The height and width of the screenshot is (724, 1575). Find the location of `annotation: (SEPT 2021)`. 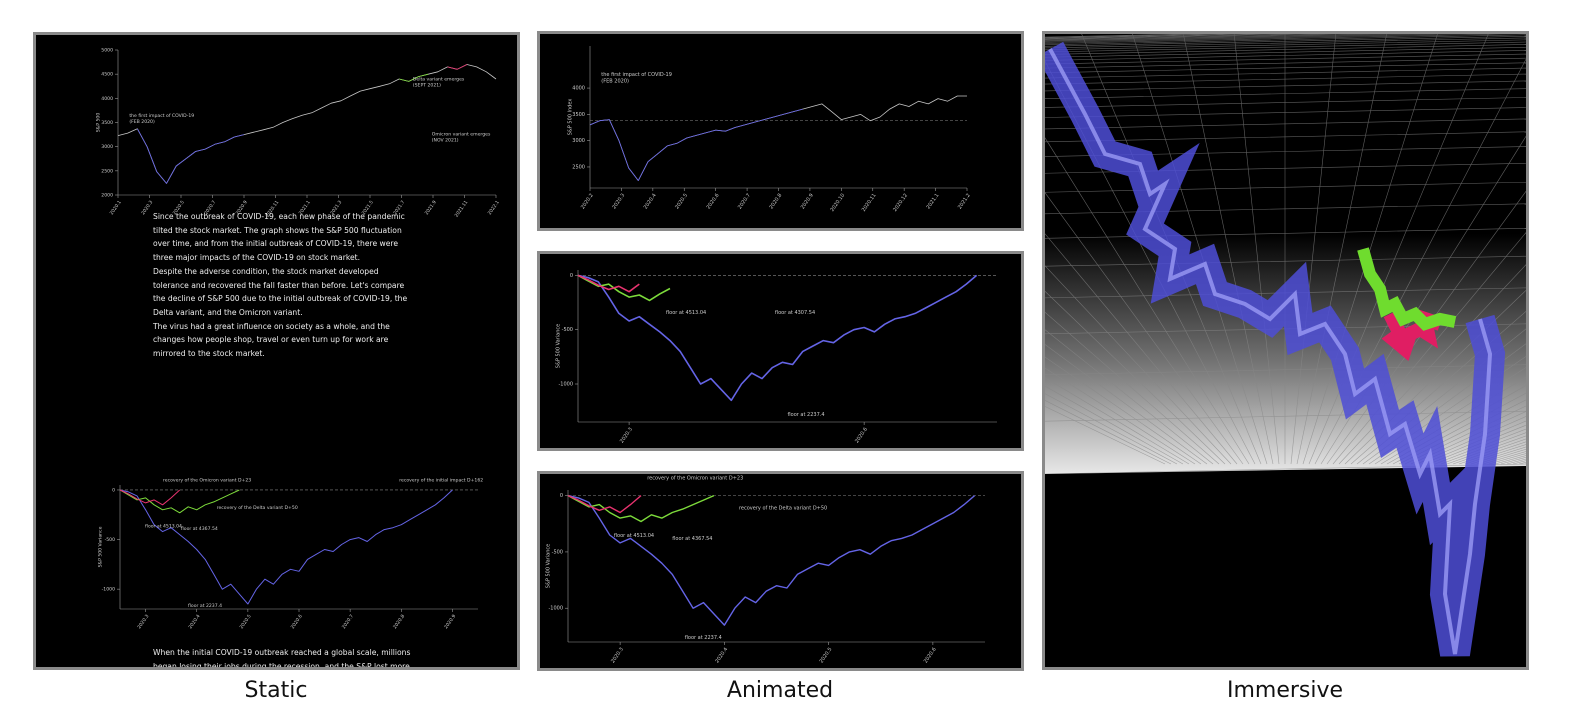

annotation: (SEPT 2021) is located at coordinates (427, 86).